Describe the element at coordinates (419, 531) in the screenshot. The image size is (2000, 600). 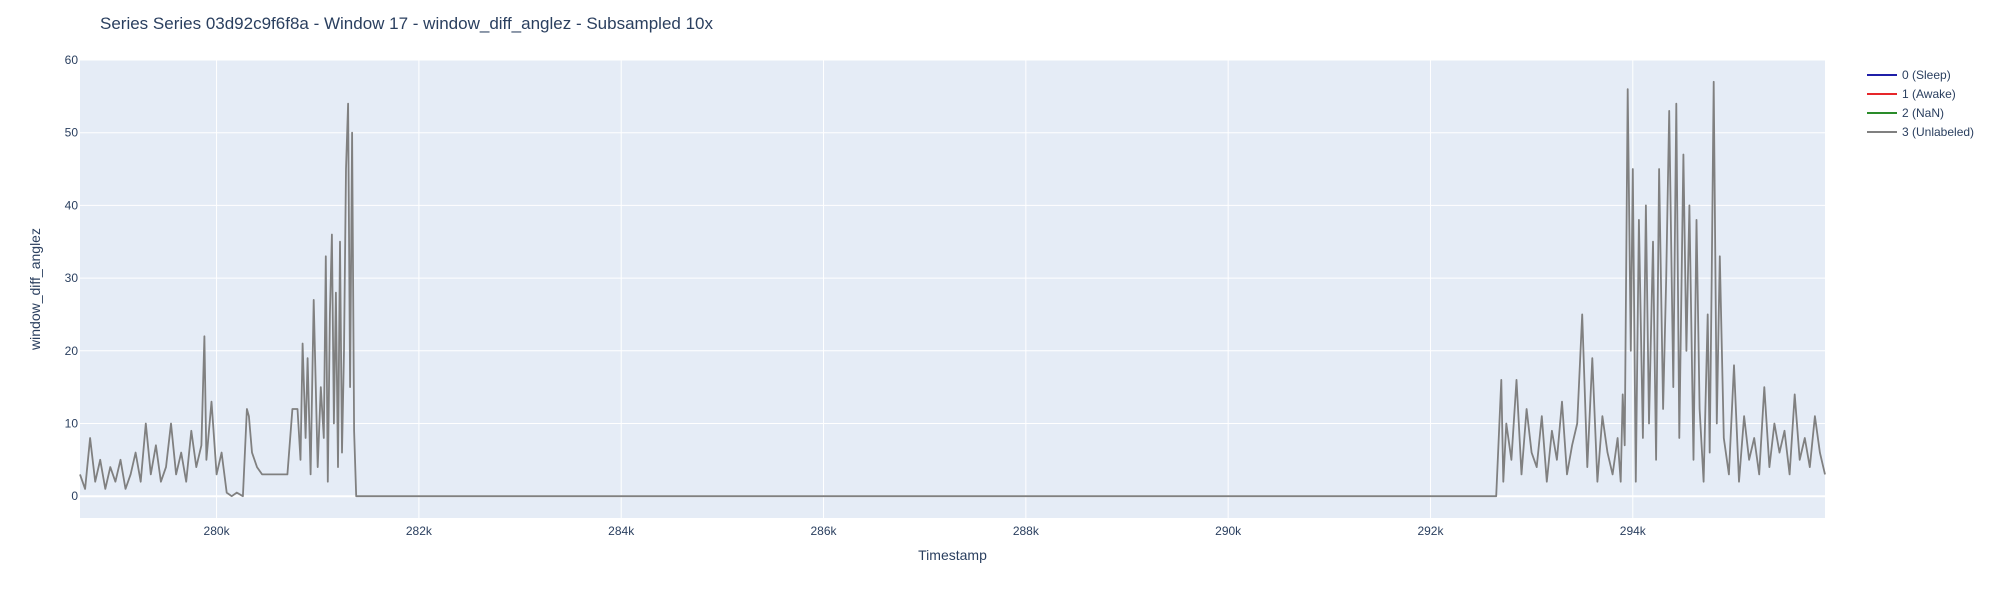
I see `x-tick-label: 282k` at that location.